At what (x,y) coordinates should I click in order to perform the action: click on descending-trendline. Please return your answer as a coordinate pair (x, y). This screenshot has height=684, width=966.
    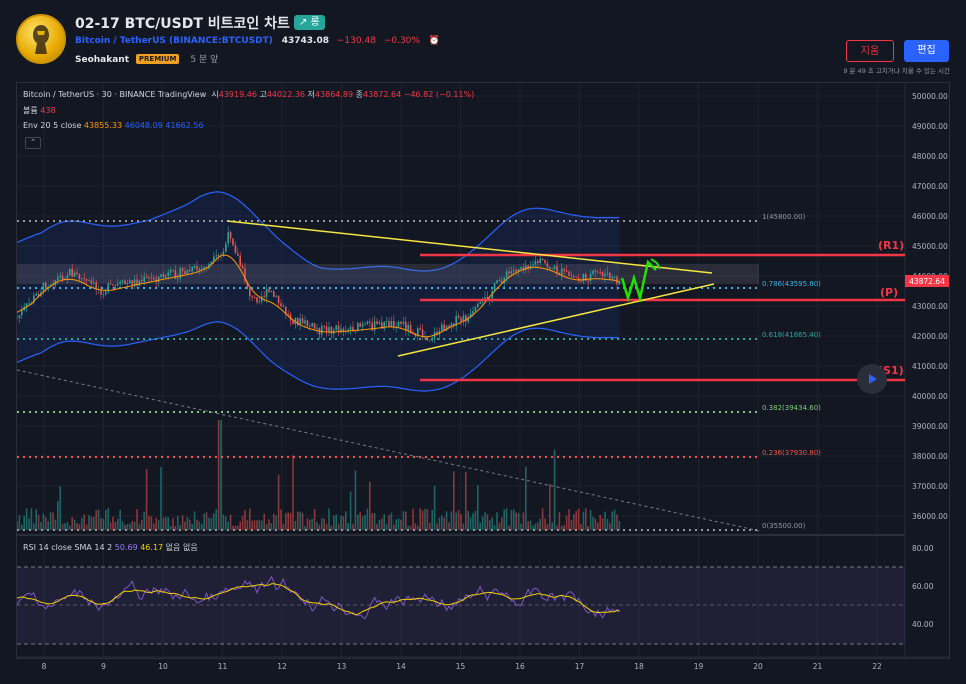
    Looking at the image, I should click on (469, 247).